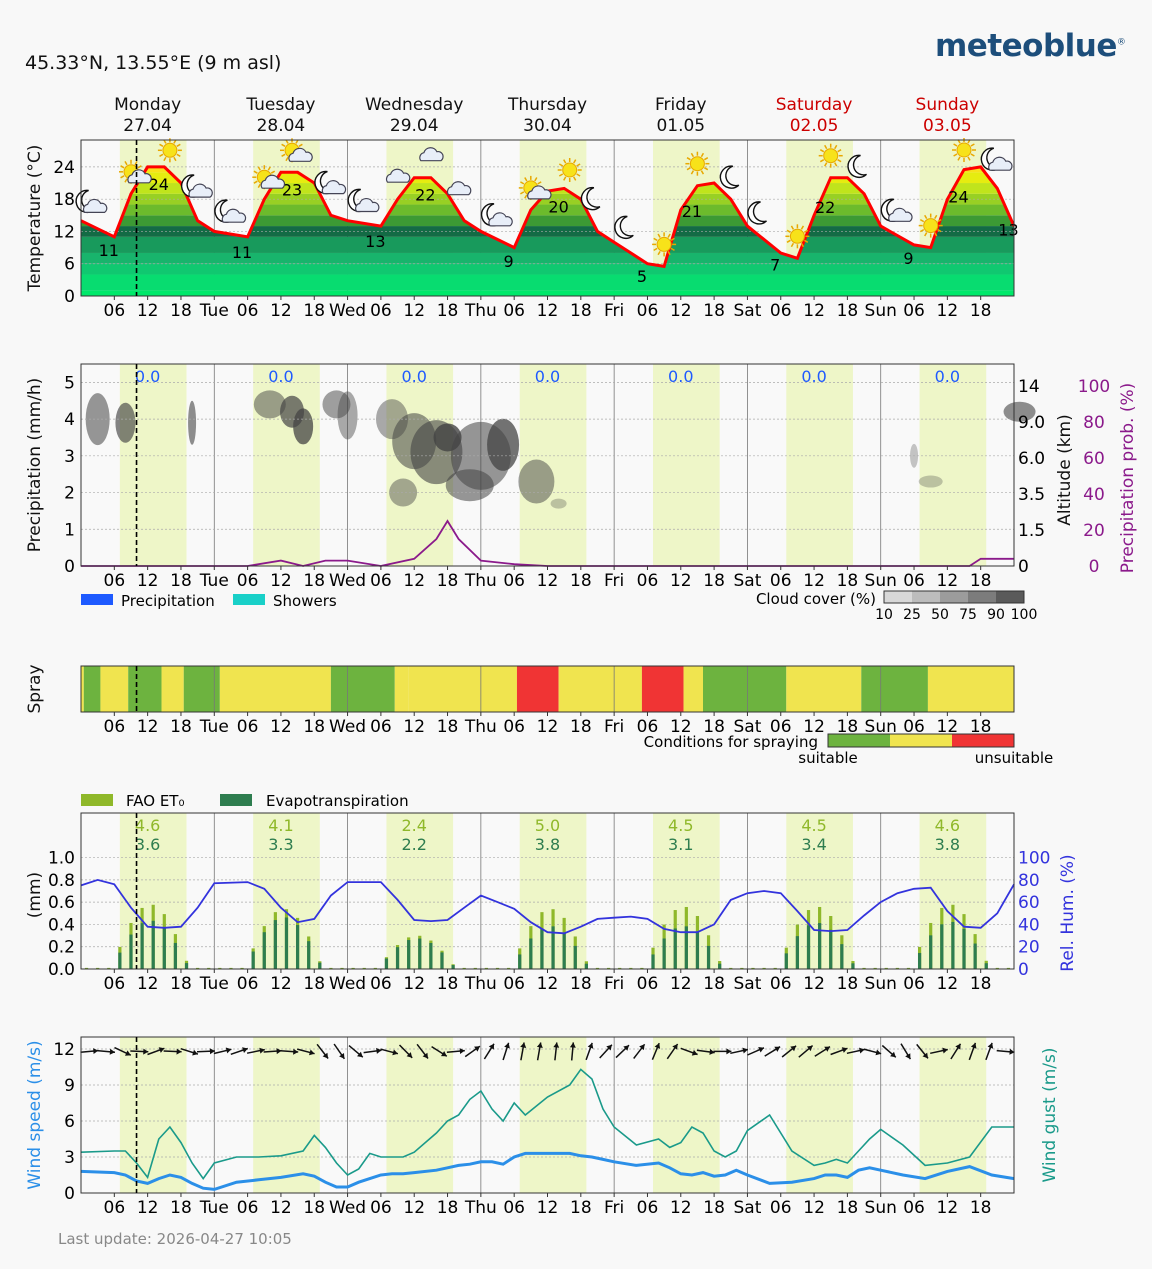 The height and width of the screenshot is (1269, 1152). Describe the element at coordinates (968, 615) in the screenshot. I see `cloud-cover-tick-label: 75` at that location.